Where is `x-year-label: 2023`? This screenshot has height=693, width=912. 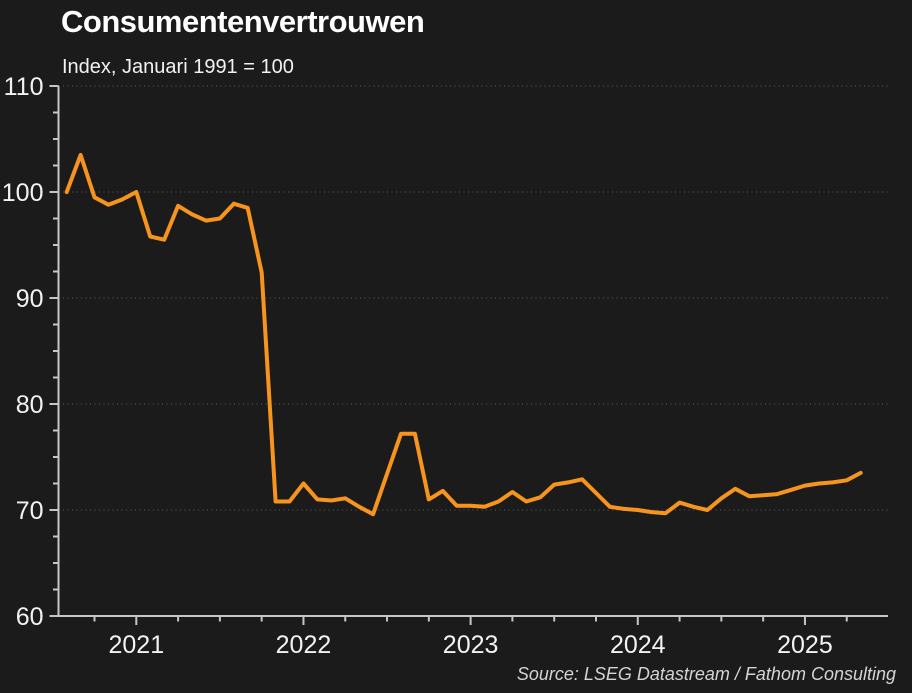
x-year-label: 2023 is located at coordinates (471, 645).